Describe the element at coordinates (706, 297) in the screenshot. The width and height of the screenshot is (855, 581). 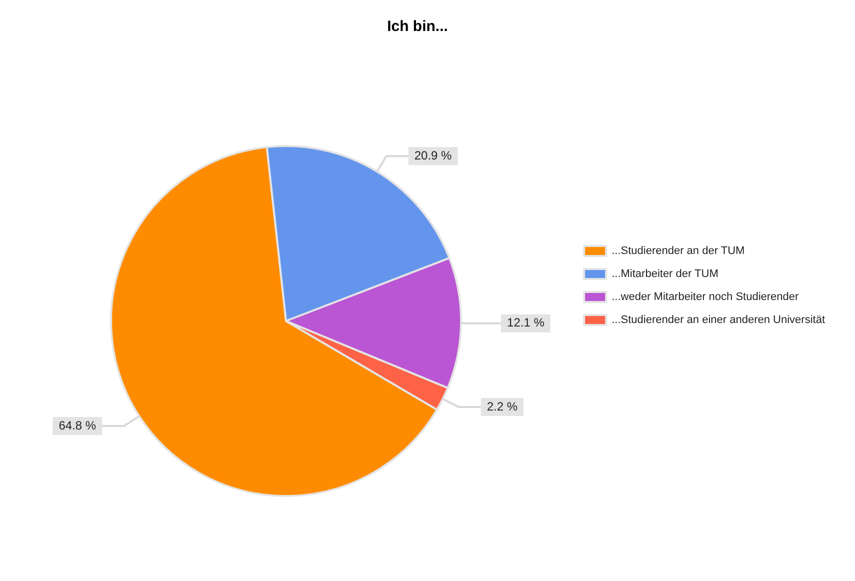
I see `legend-label: ...weder Mitarbeiter noch Studierender` at that location.